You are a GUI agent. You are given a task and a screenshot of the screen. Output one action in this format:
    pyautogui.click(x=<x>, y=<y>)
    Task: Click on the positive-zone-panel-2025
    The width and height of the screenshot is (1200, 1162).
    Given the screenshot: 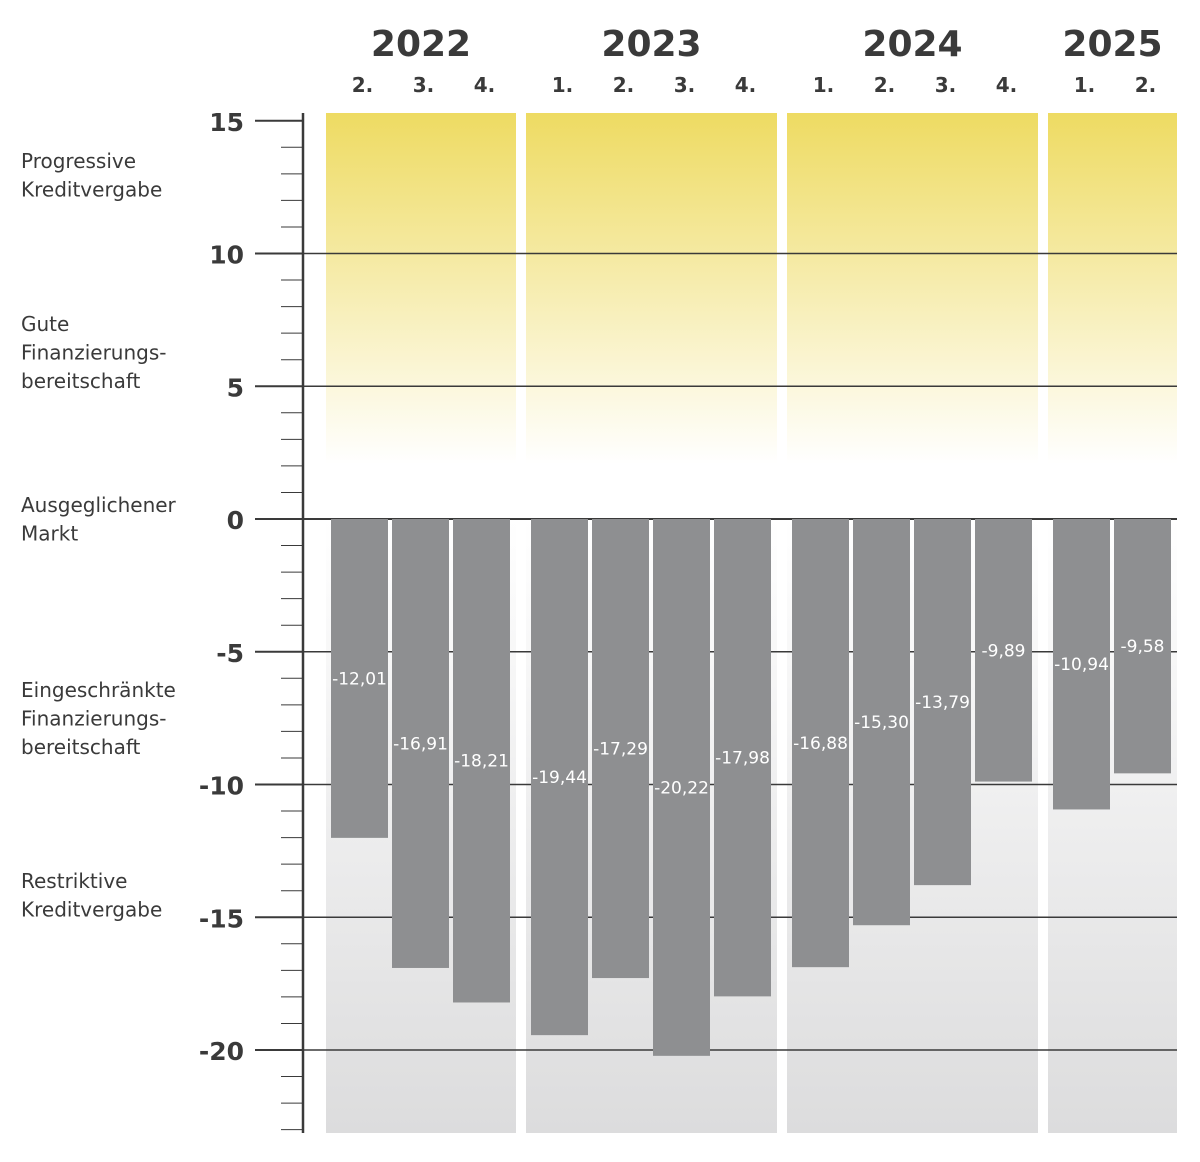 What is the action you would take?
    pyautogui.click(x=1112, y=288)
    